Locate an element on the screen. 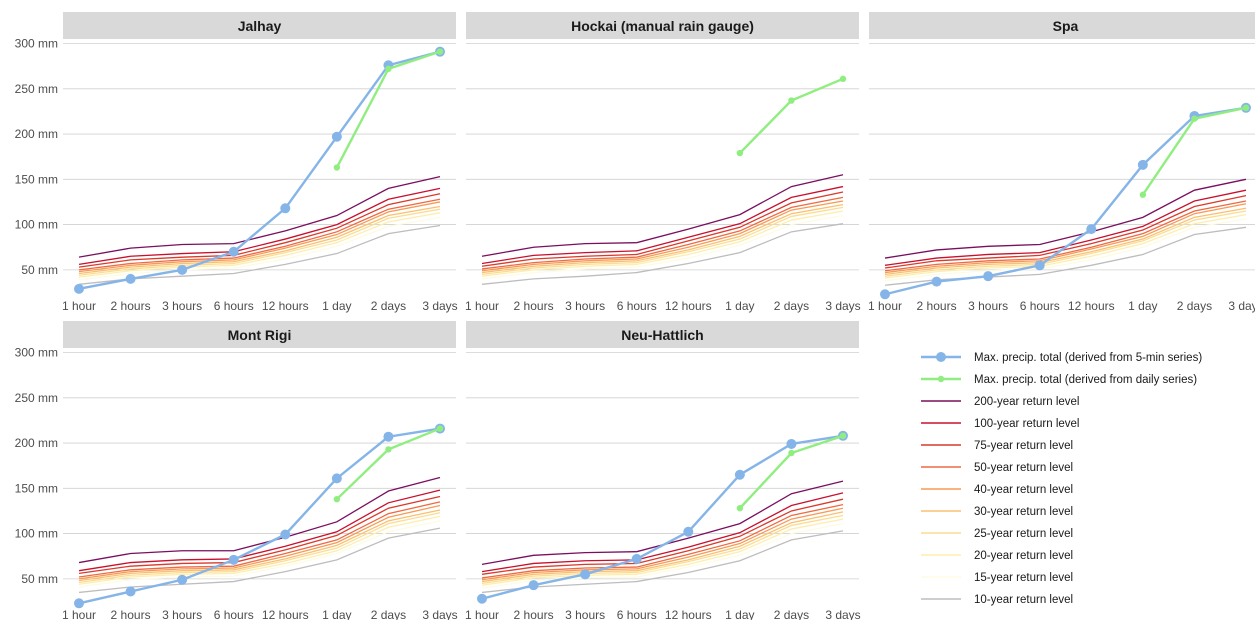 This screenshot has height=620, width=1255. y-tick-label: 50 mm is located at coordinates (39, 579).